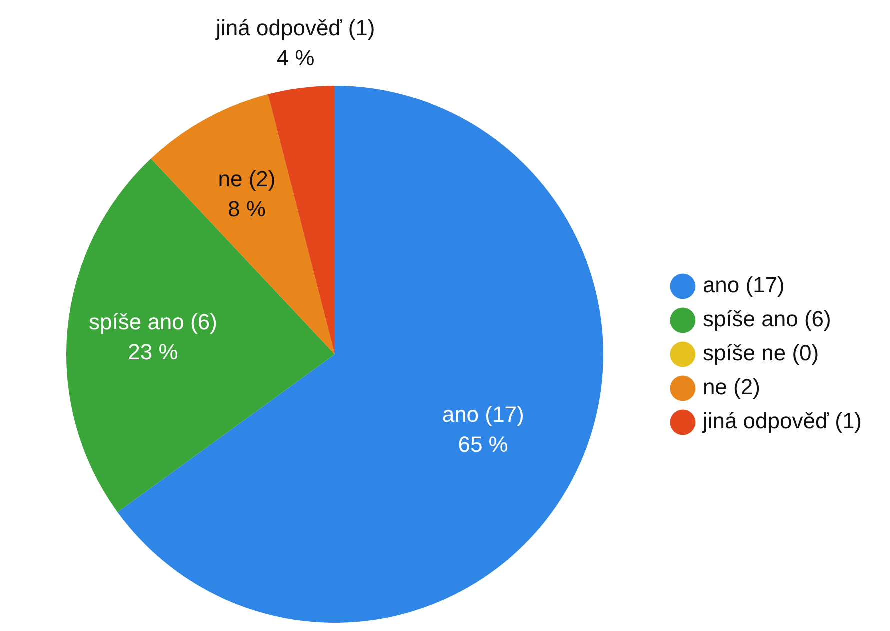  What do you see at coordinates (295, 58) in the screenshot?
I see `data-label: 4 %` at bounding box center [295, 58].